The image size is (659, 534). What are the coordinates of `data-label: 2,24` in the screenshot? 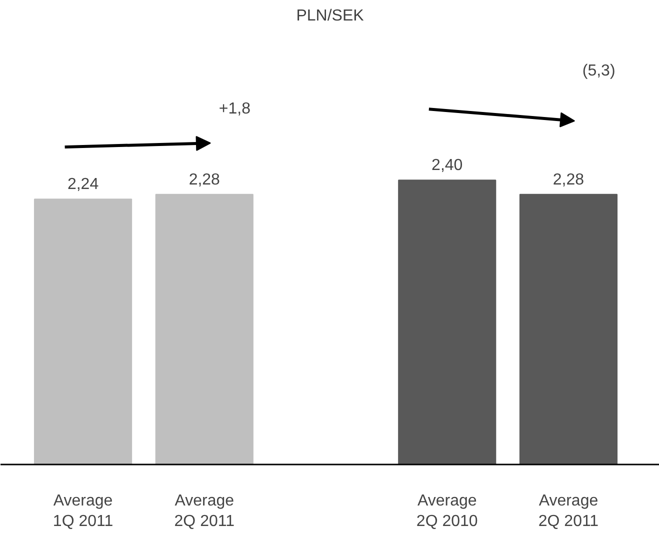 It's located at (83, 185).